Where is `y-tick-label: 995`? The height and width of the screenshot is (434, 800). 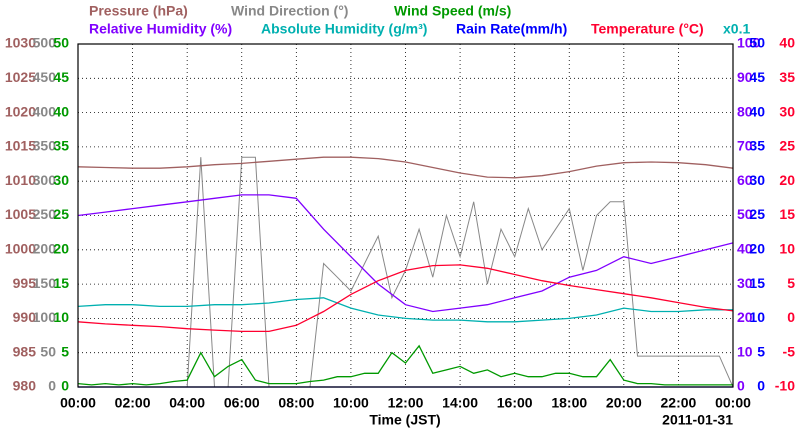
y-tick-label: 995 is located at coordinates (25, 283).